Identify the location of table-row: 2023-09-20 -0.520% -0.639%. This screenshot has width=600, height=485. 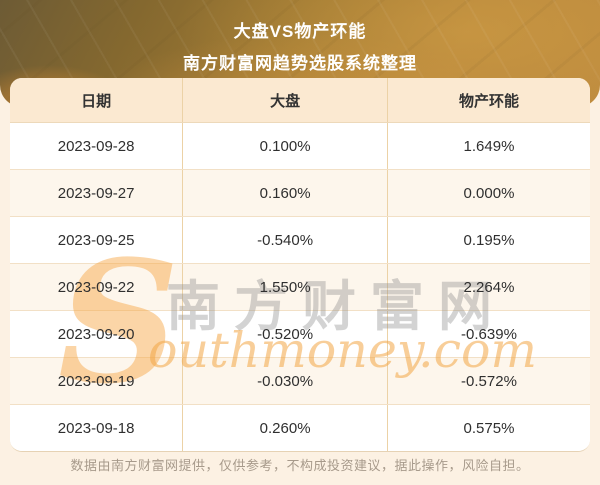
(300, 334).